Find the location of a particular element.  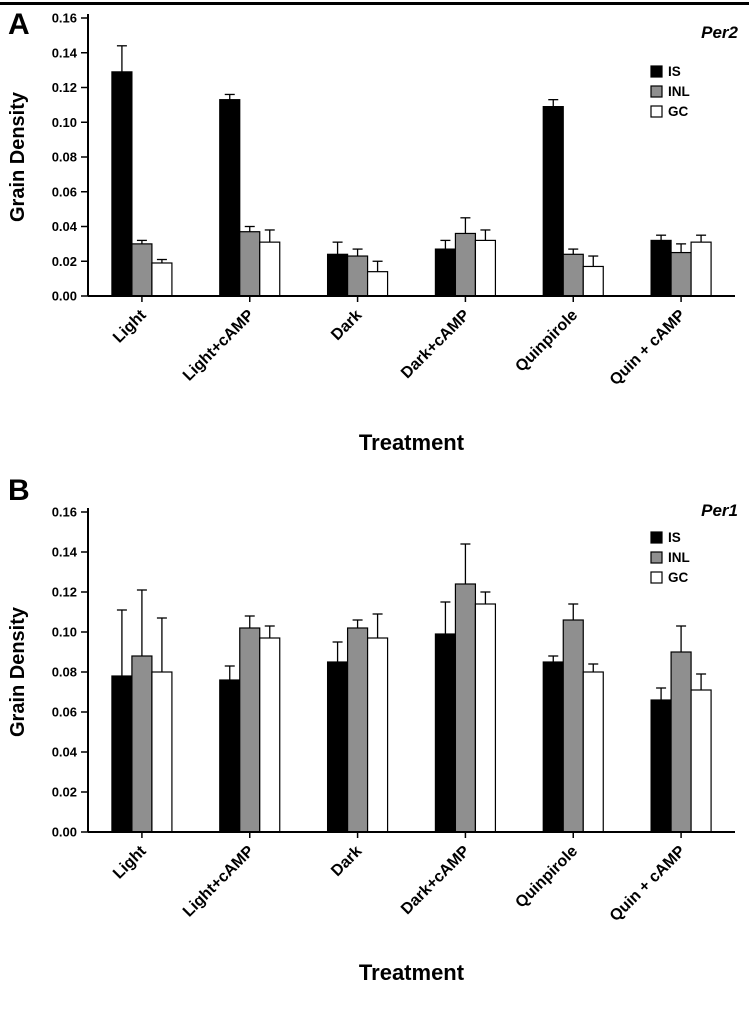

legend-title: Per1 is located at coordinates (719, 510).